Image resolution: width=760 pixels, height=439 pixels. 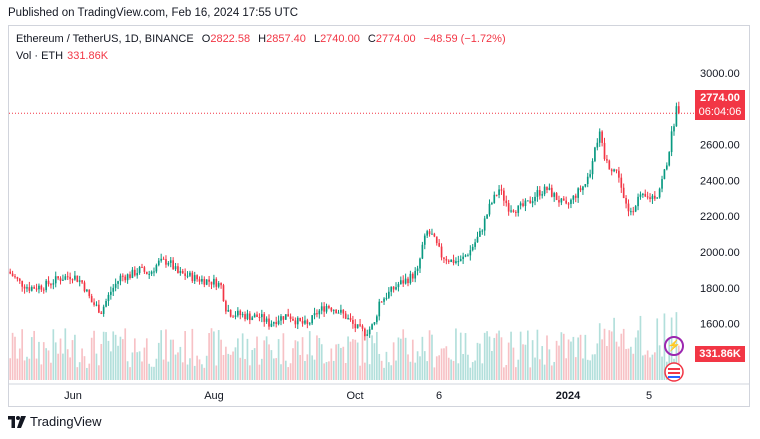 What do you see at coordinates (354, 396) in the screenshot?
I see `x-tick-label: Oct` at bounding box center [354, 396].